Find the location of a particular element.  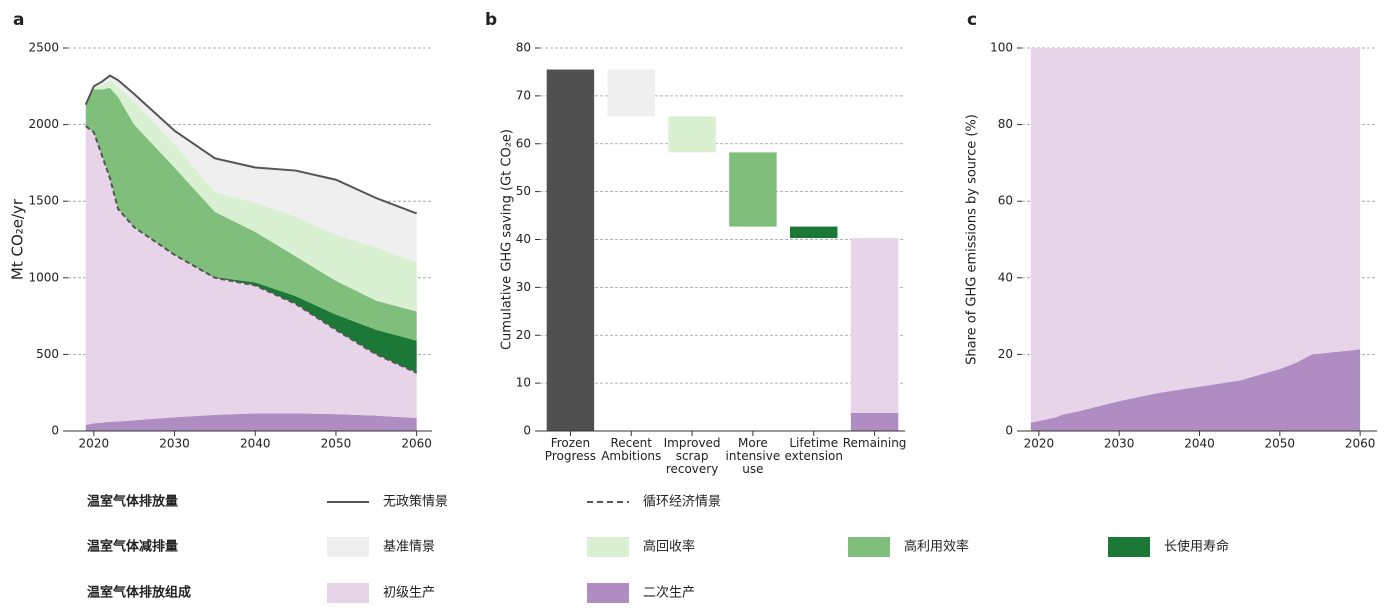

y-tick-label: 30 is located at coordinates (523, 287).